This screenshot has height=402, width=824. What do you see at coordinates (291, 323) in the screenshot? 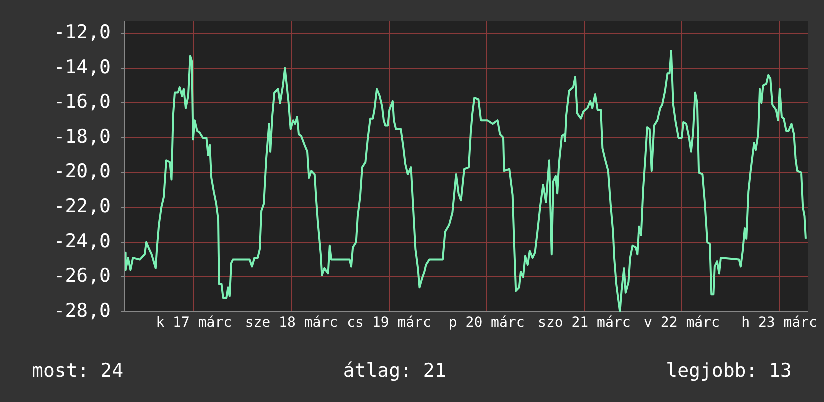
I see `x-tick-label: sze 18 márc` at bounding box center [291, 323].